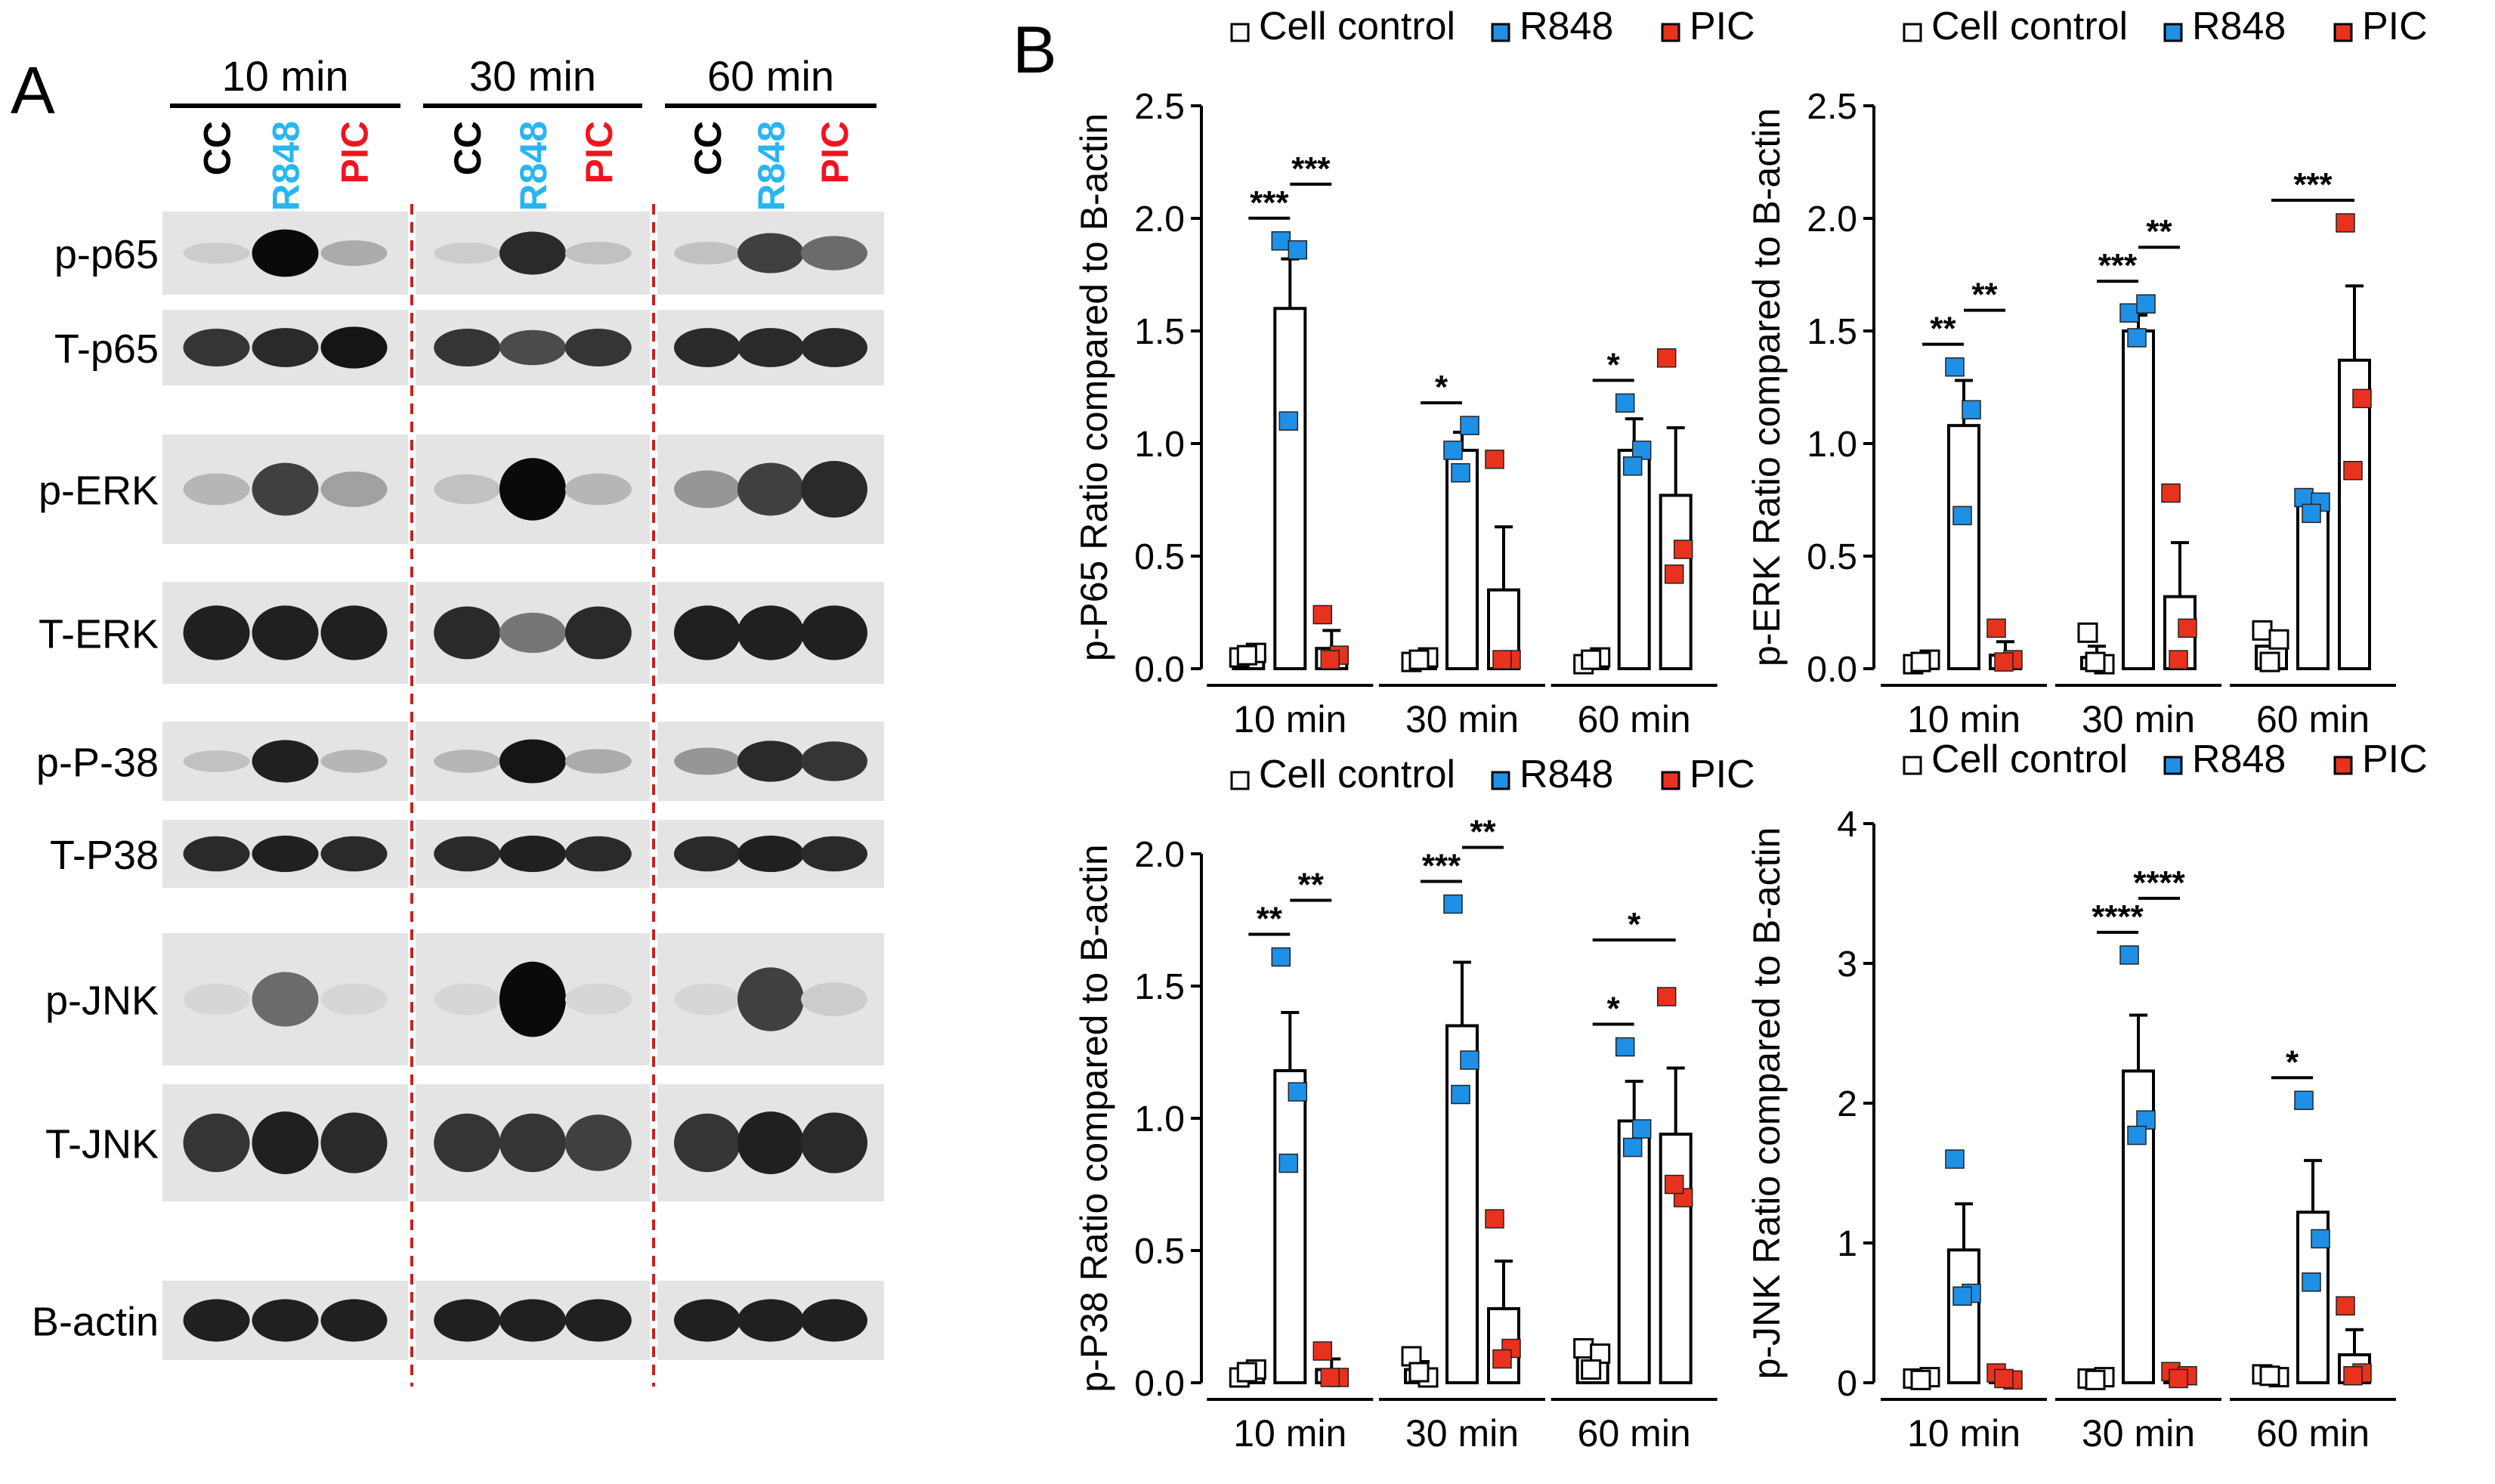  Describe the element at coordinates (2139, 1433) in the screenshot. I see `x-category-label: 30 min` at that location.